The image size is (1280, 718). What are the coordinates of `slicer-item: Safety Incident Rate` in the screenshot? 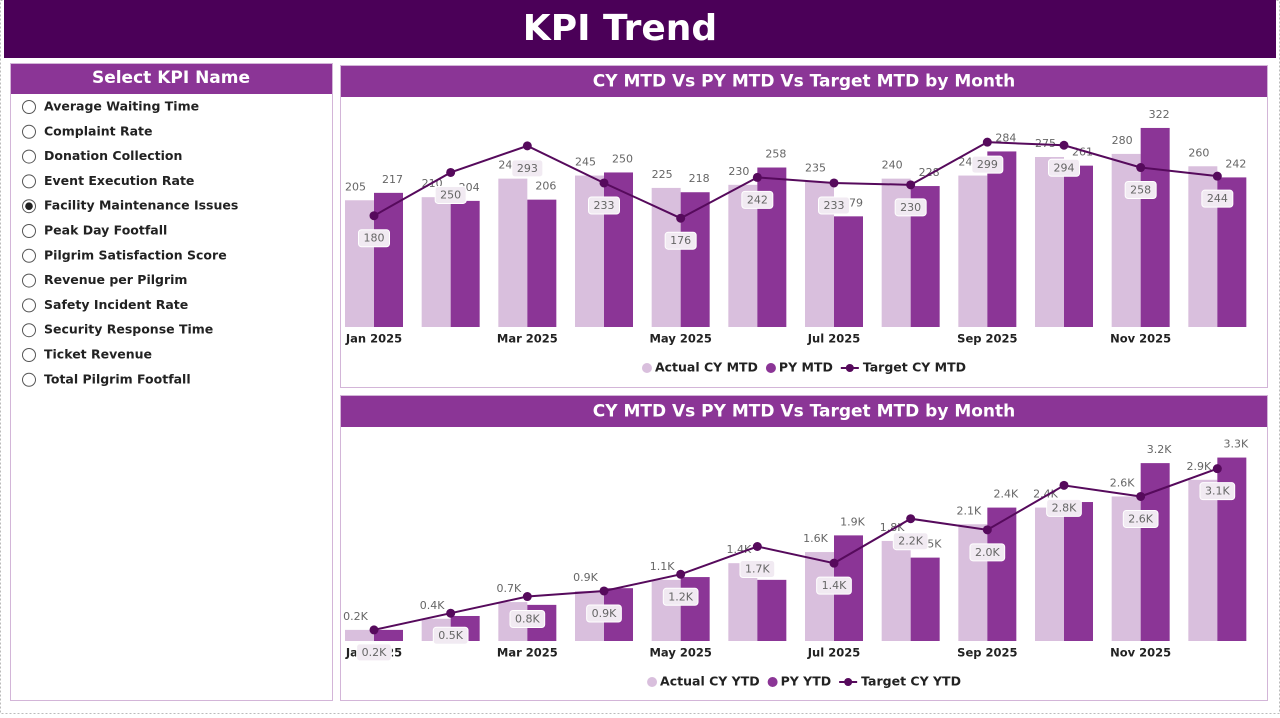 It's located at (116, 304).